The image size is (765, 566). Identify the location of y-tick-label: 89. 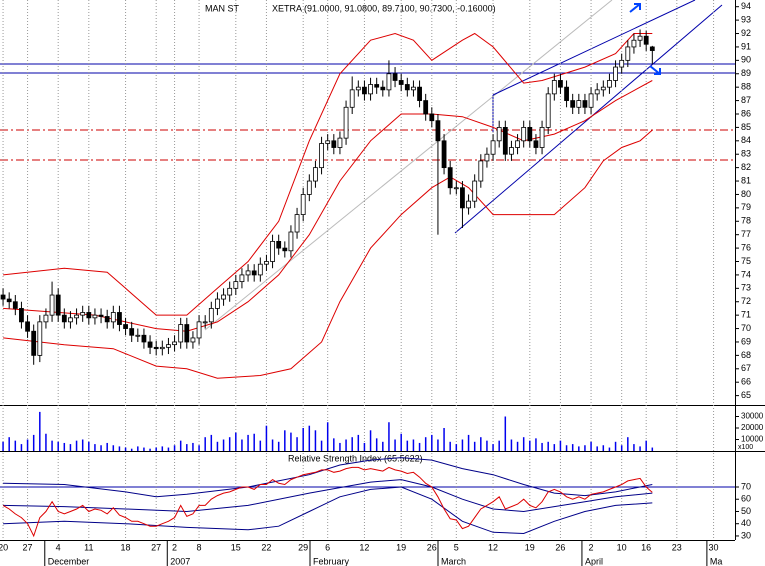
(746, 73).